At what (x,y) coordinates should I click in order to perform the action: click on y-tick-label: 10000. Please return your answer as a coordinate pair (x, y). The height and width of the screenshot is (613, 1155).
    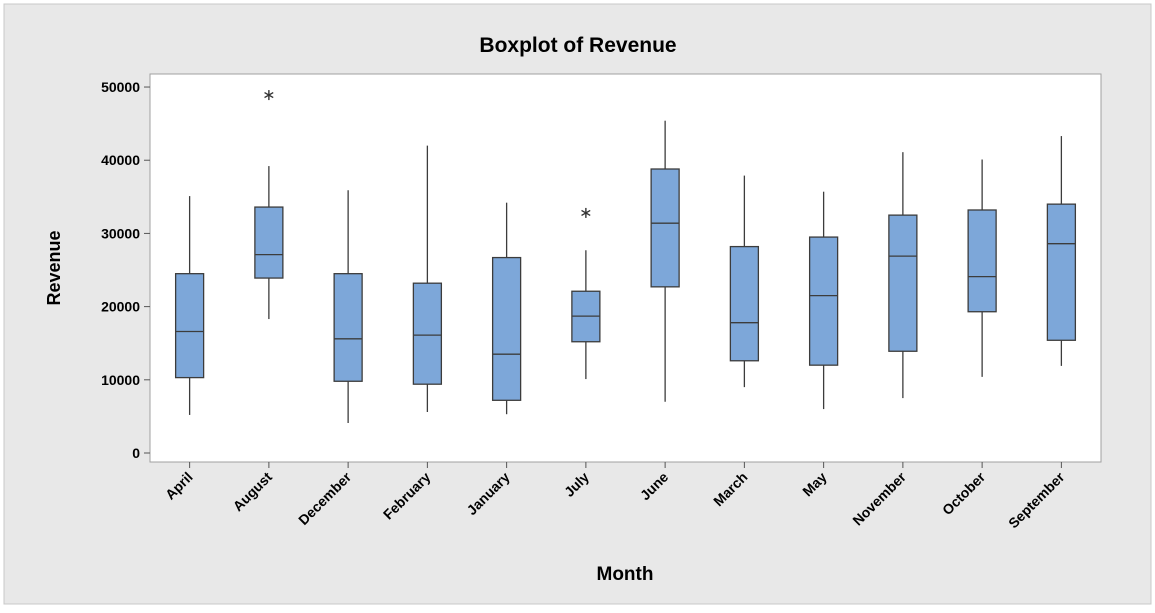
    Looking at the image, I should click on (120, 380).